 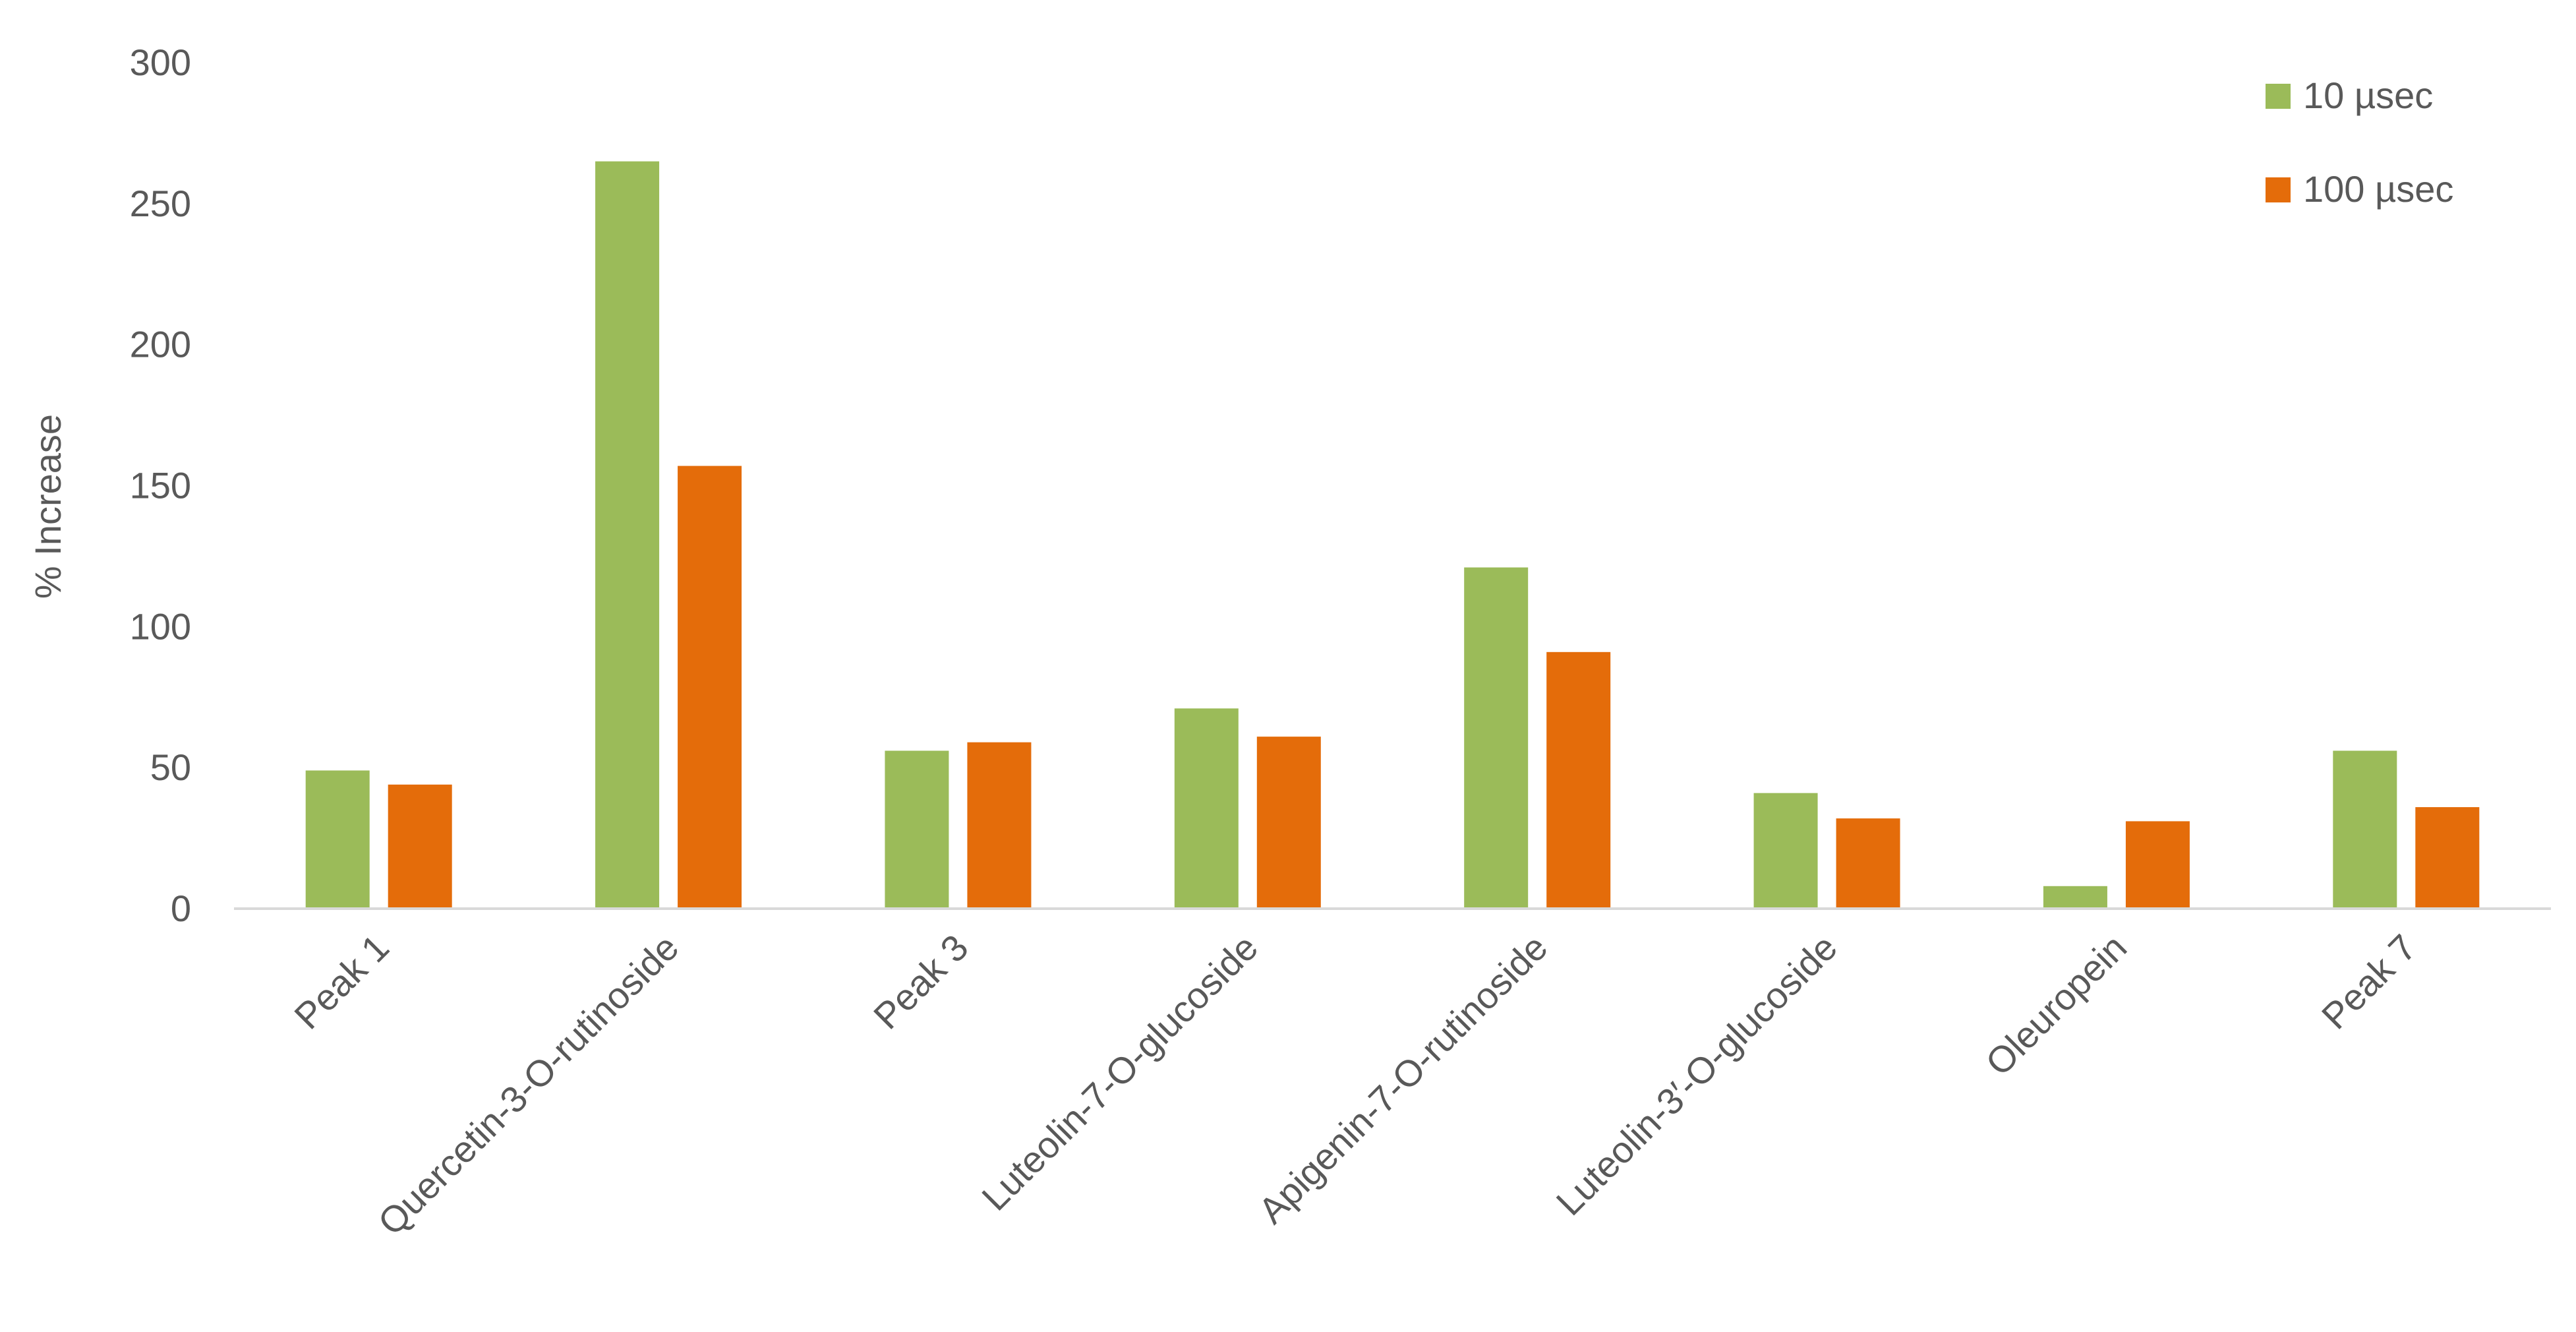 I want to click on y-tick-label: 150, so click(x=160, y=485).